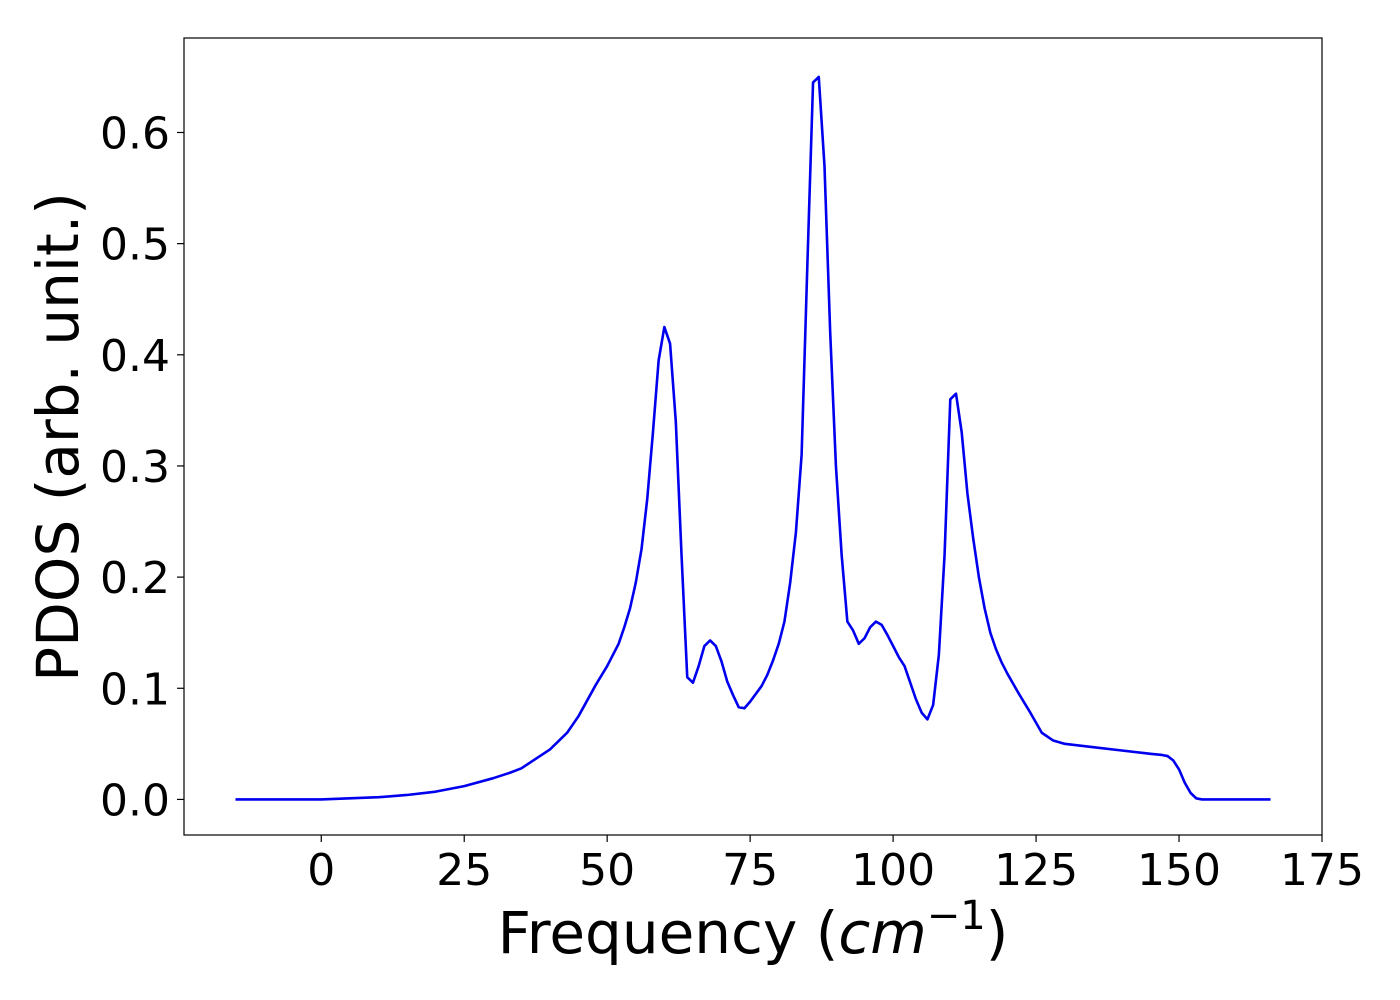 This screenshot has width=1400, height=1000. Describe the element at coordinates (607, 870) in the screenshot. I see `x-tick-label: 50` at that location.